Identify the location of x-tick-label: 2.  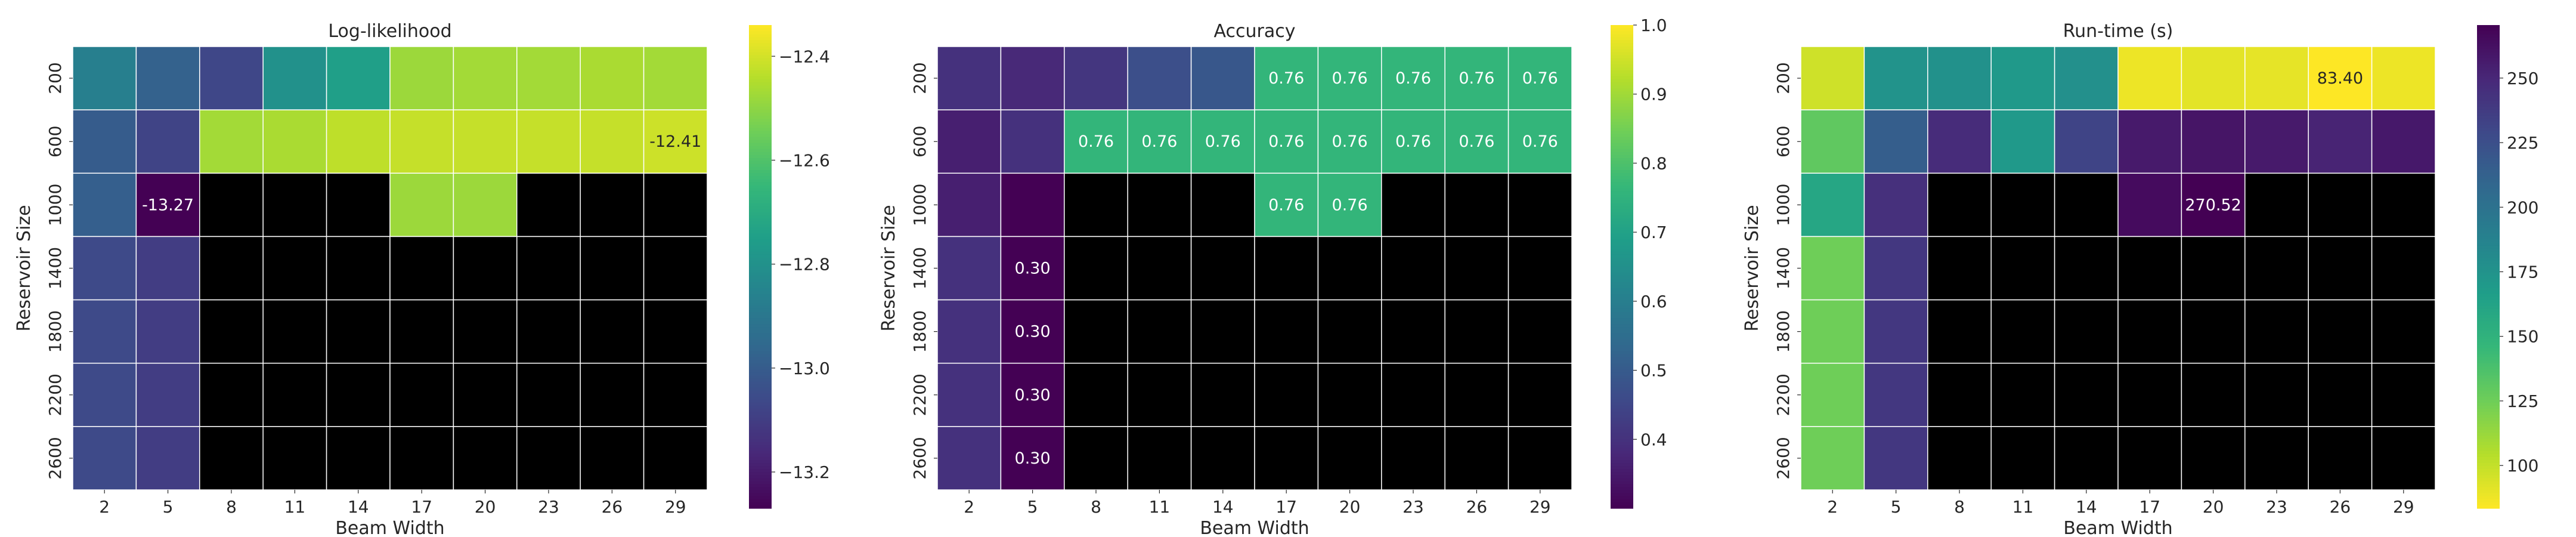
(105, 507).